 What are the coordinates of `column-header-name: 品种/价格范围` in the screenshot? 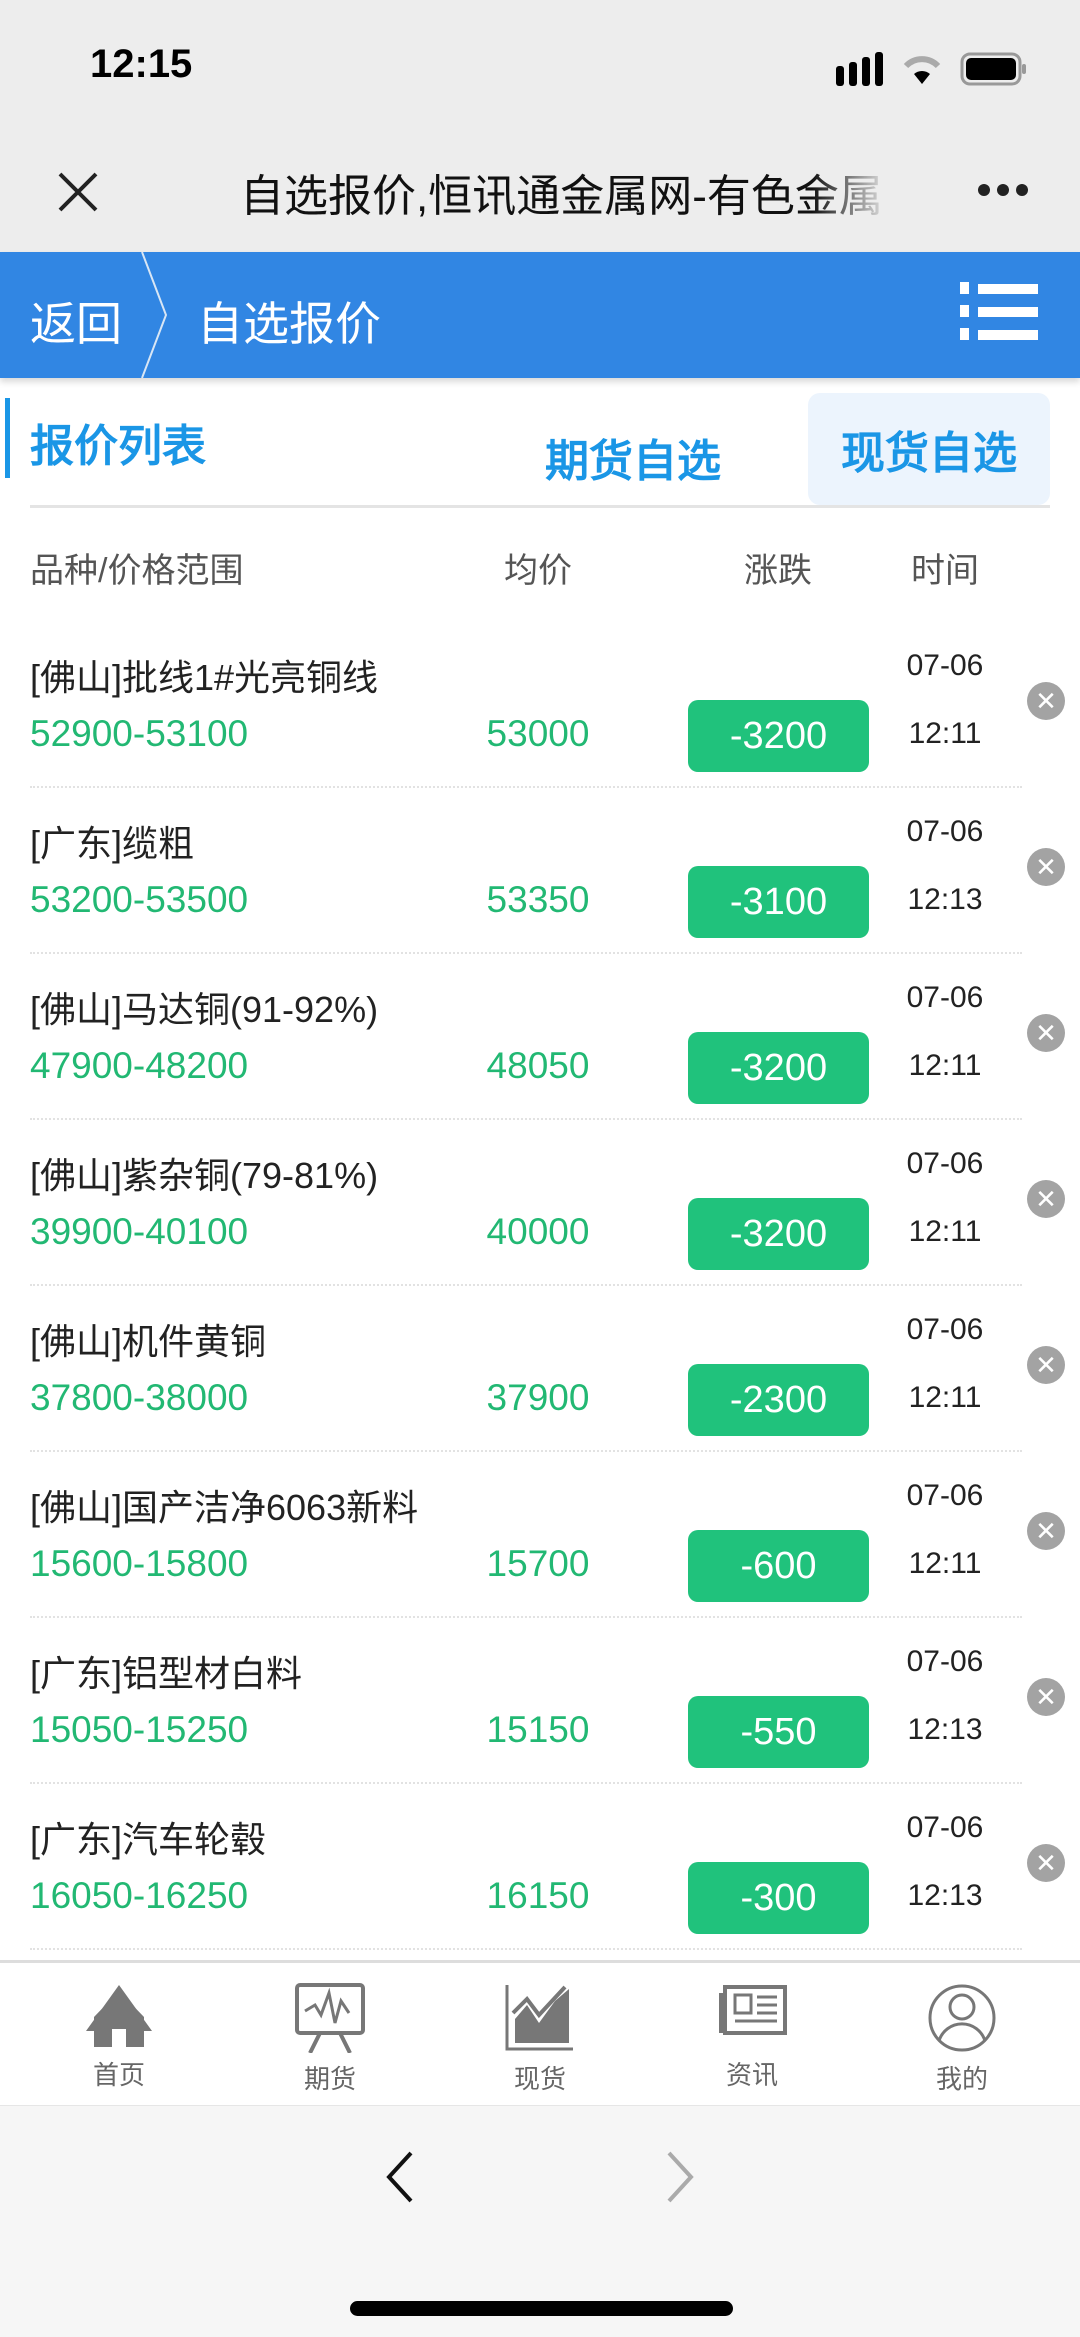 It's located at (137, 571).